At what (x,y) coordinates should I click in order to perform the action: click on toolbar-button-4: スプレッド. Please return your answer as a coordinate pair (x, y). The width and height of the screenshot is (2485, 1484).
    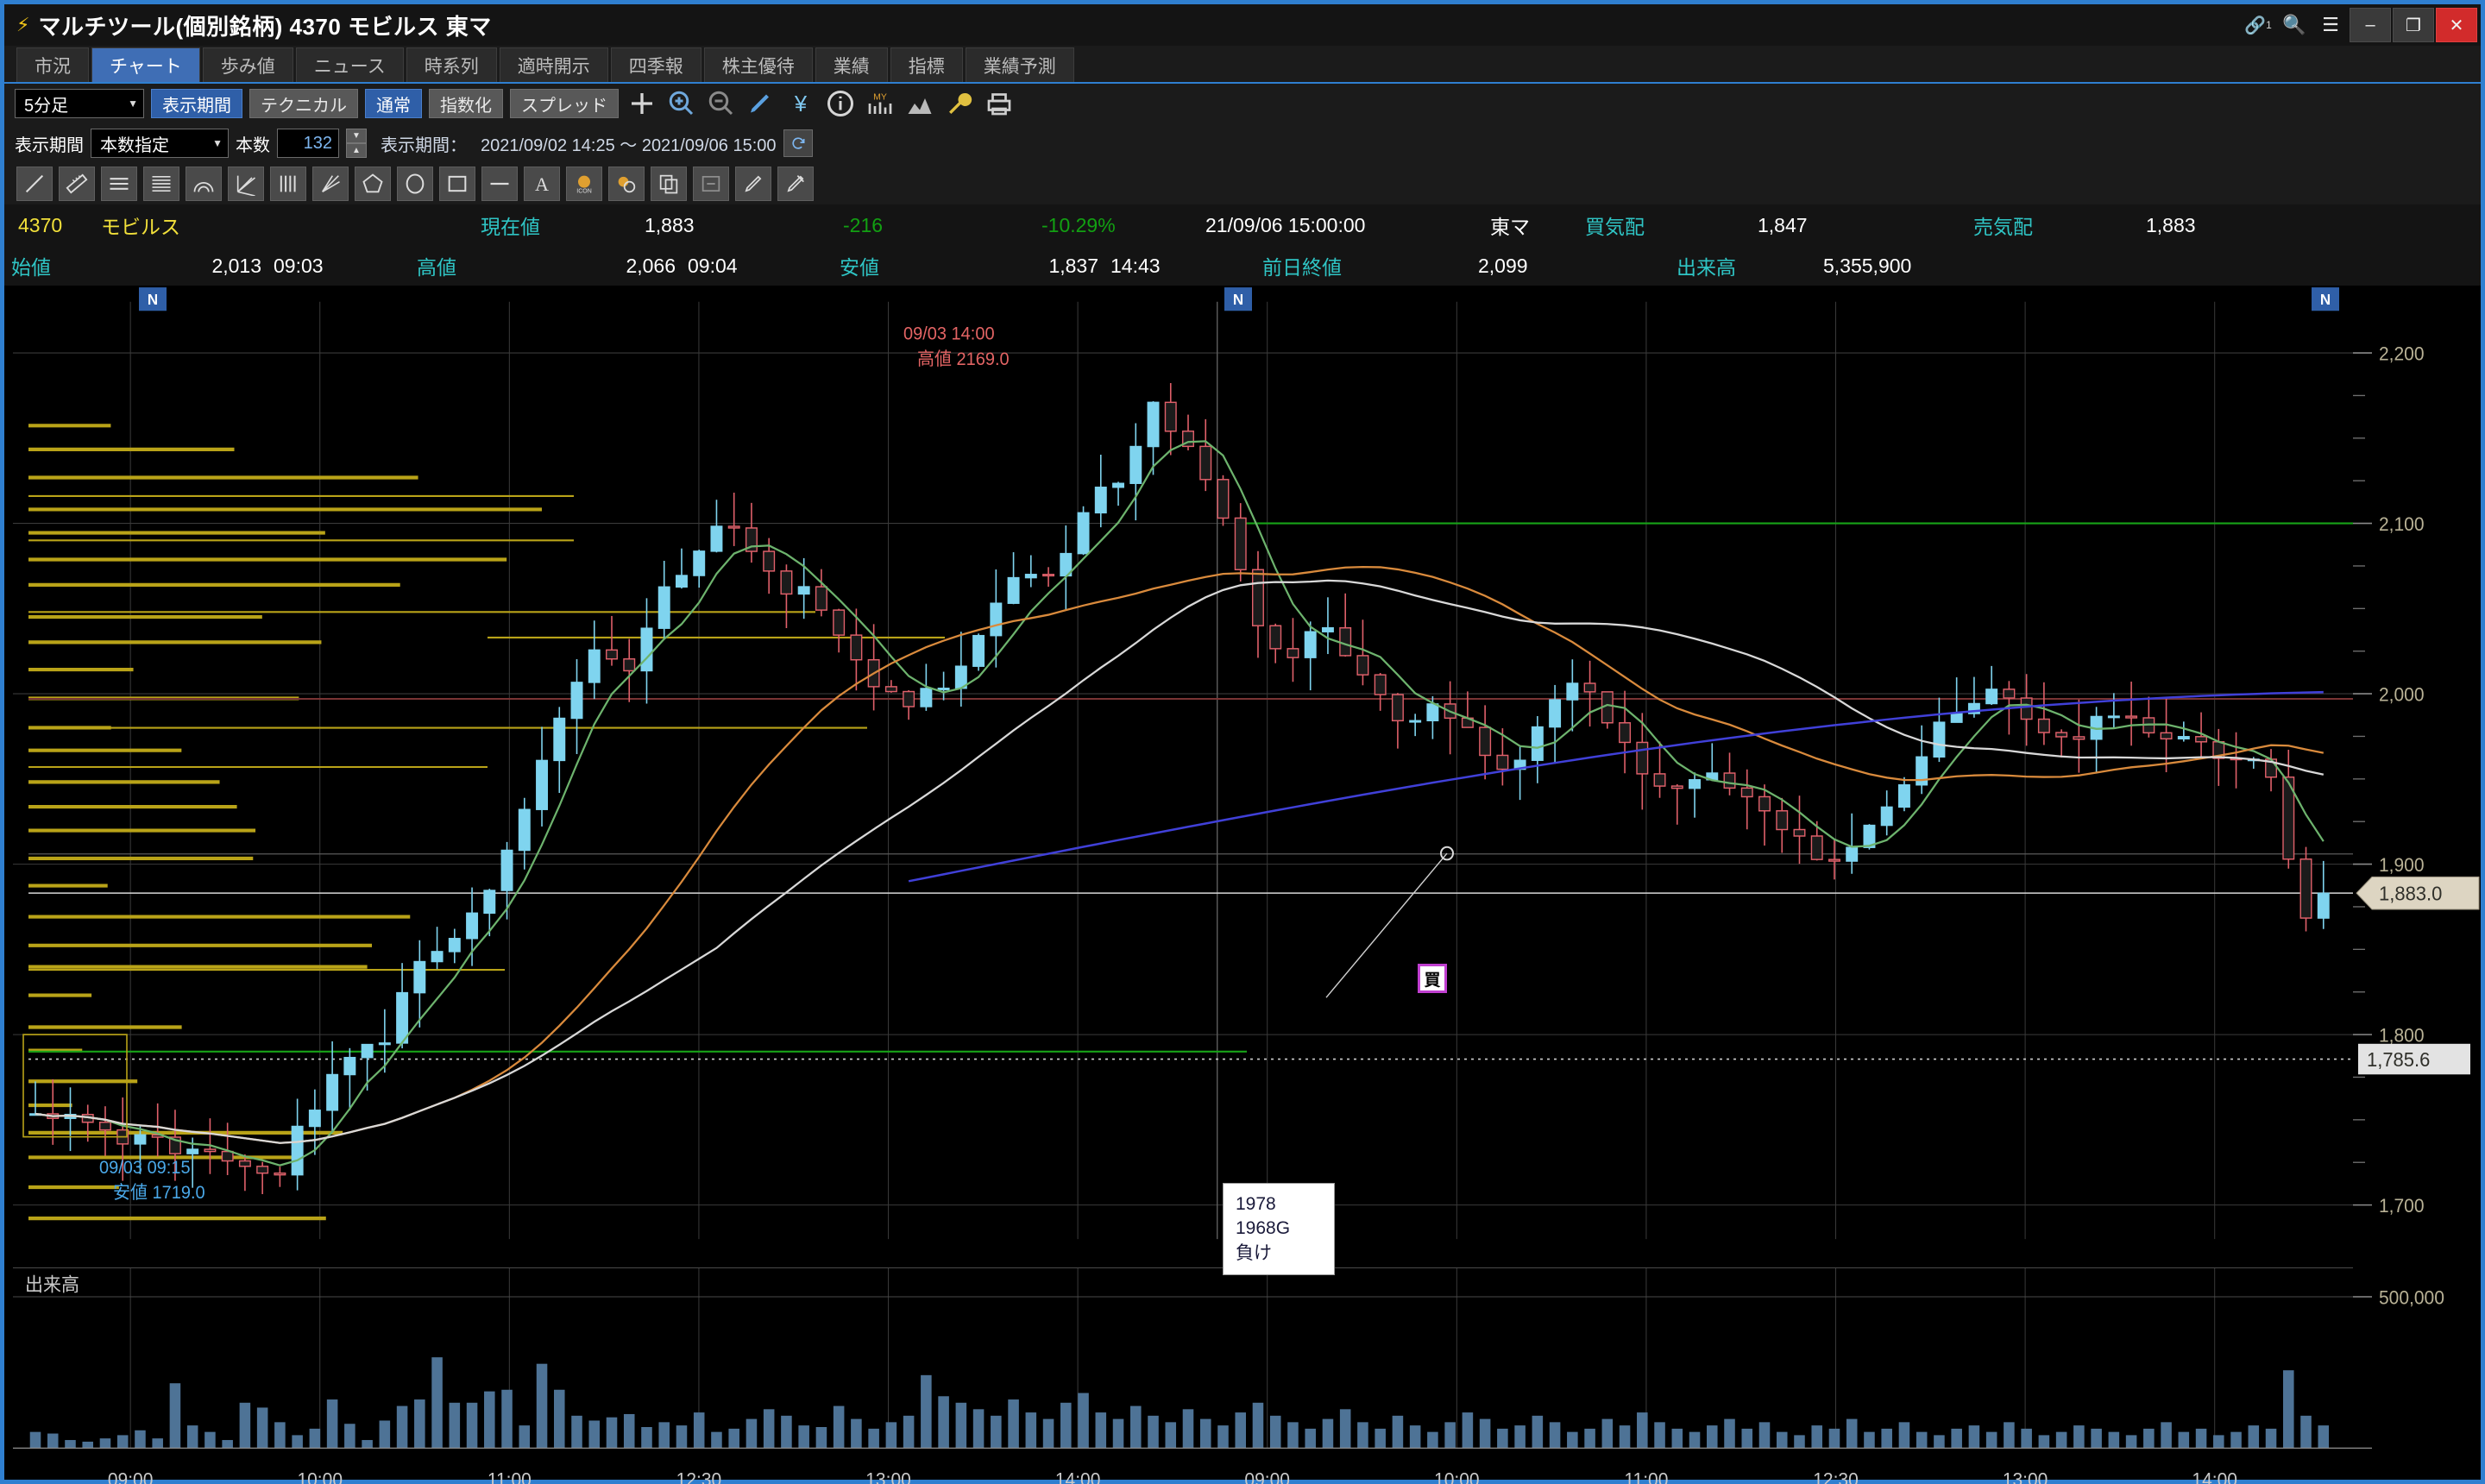
    Looking at the image, I should click on (564, 104).